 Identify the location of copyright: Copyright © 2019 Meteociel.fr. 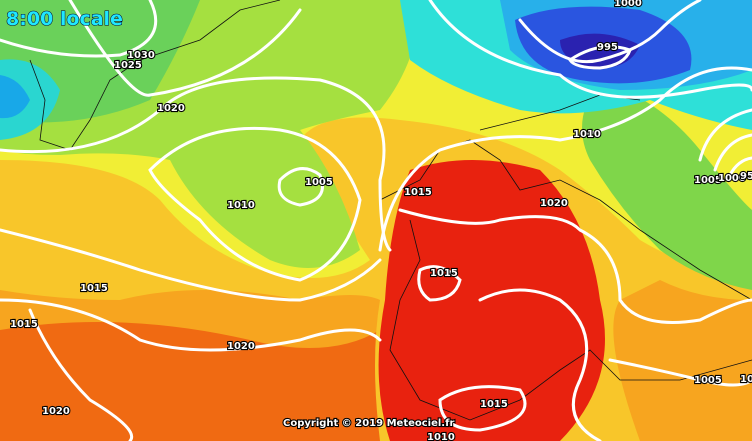
(368, 423).